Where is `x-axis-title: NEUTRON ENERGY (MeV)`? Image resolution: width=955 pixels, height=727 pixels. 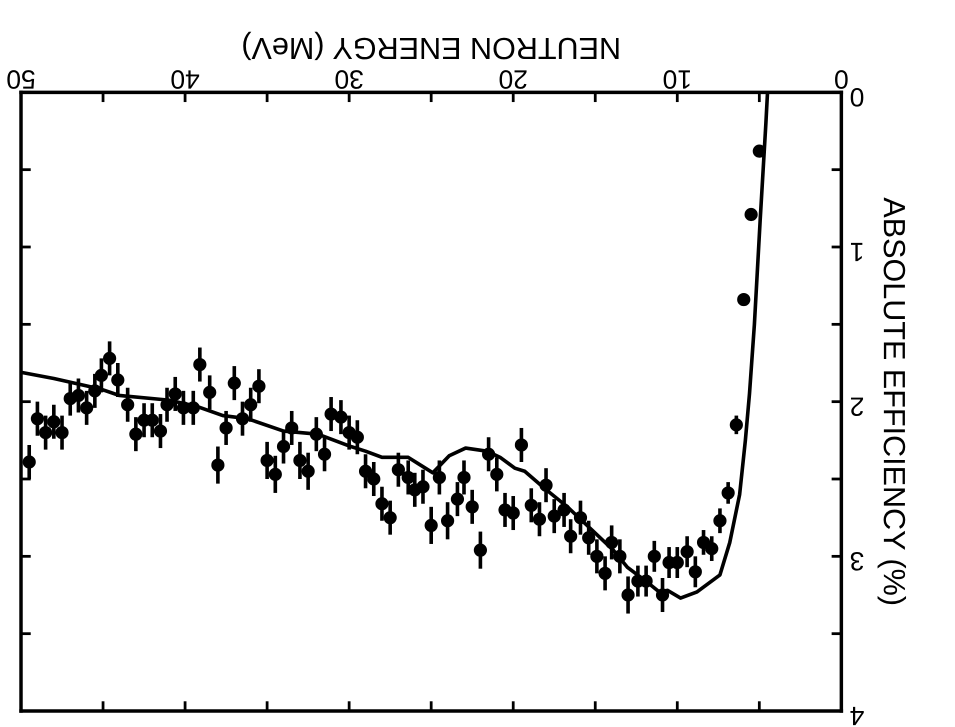 x-axis-title: NEUTRON ENERGY (MeV) is located at coordinates (431, 46).